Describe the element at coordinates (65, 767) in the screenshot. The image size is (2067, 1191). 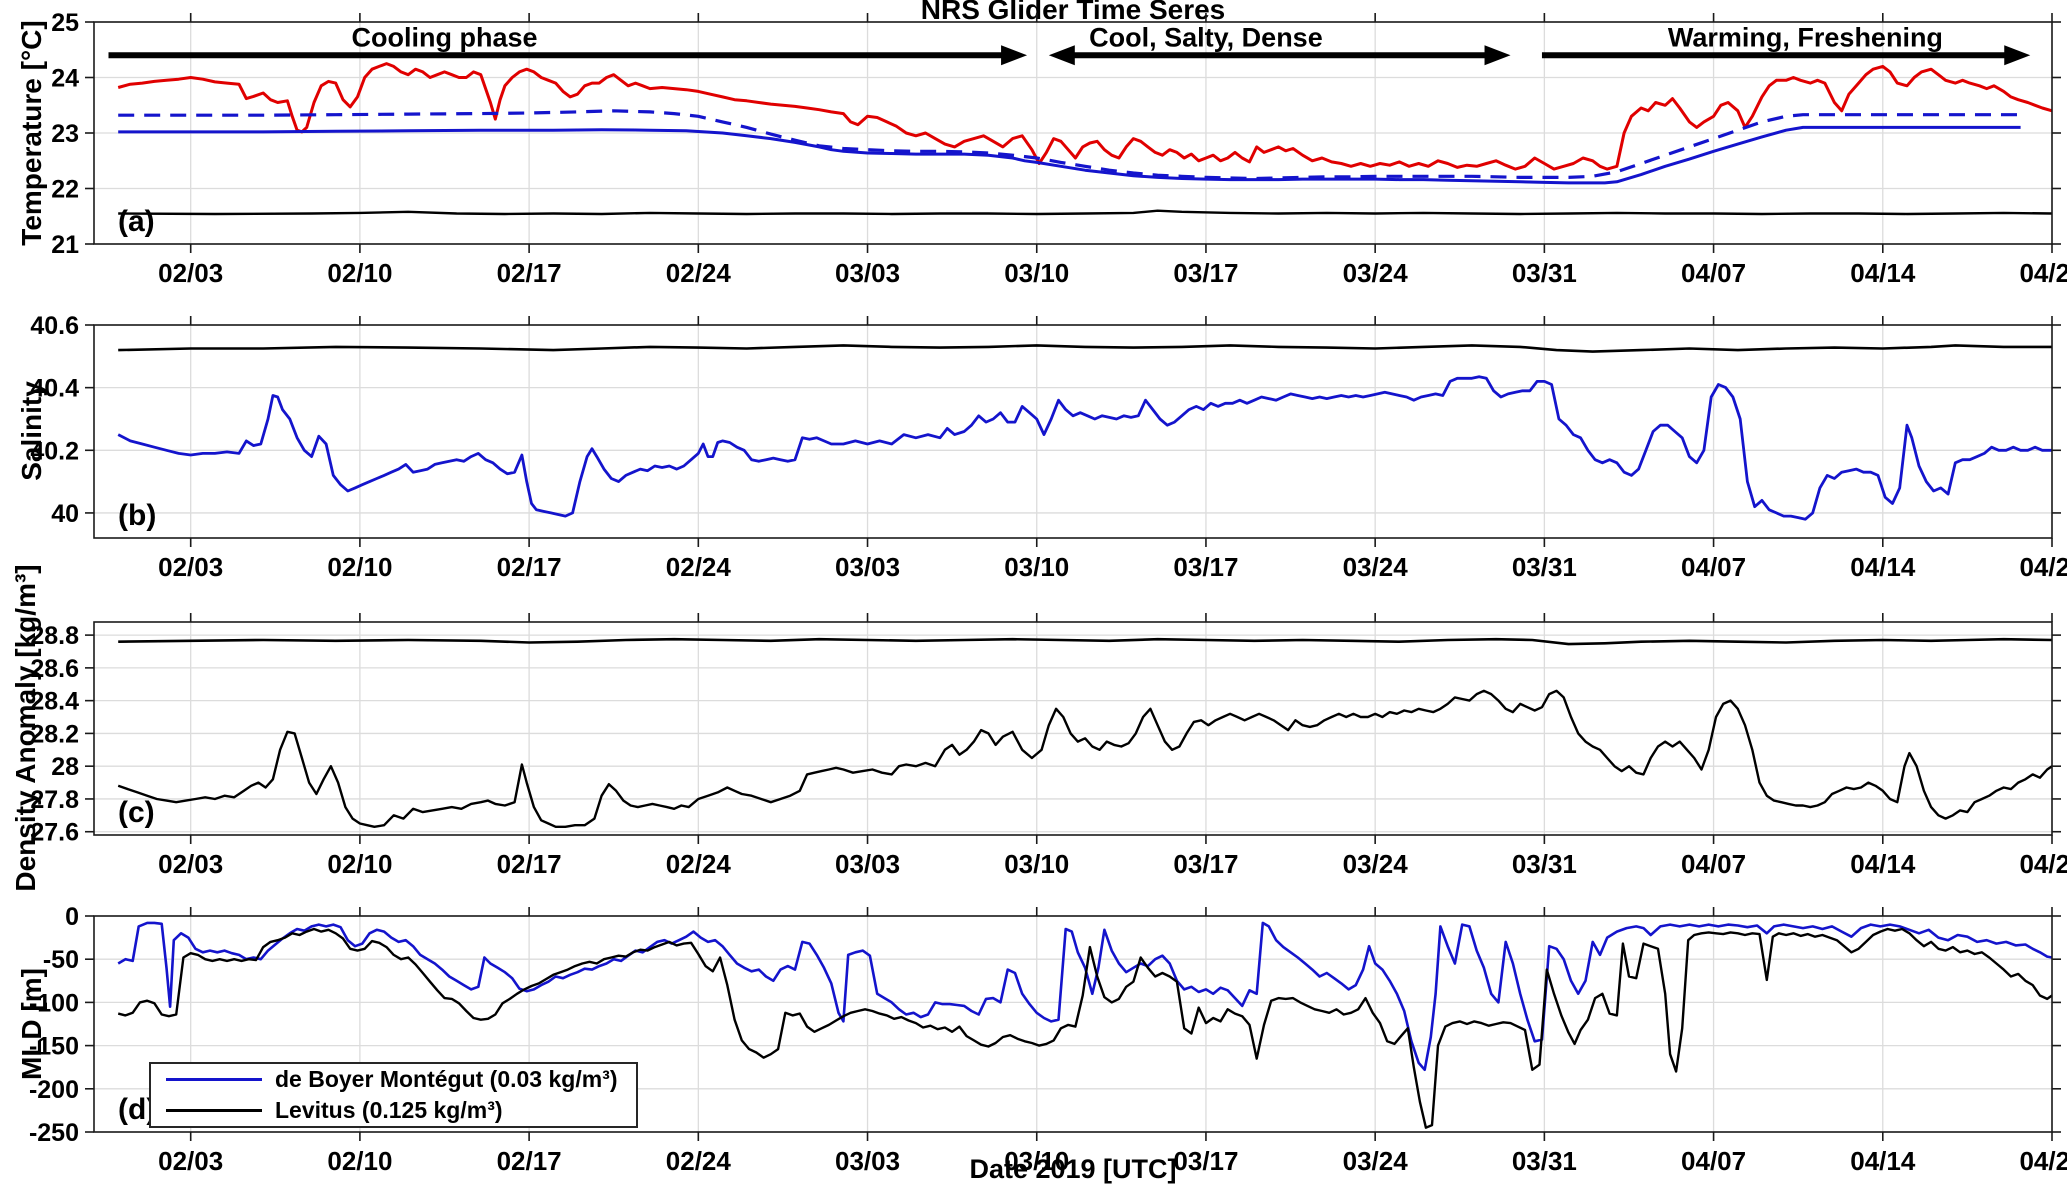
I see `y-tick-label: 28` at that location.